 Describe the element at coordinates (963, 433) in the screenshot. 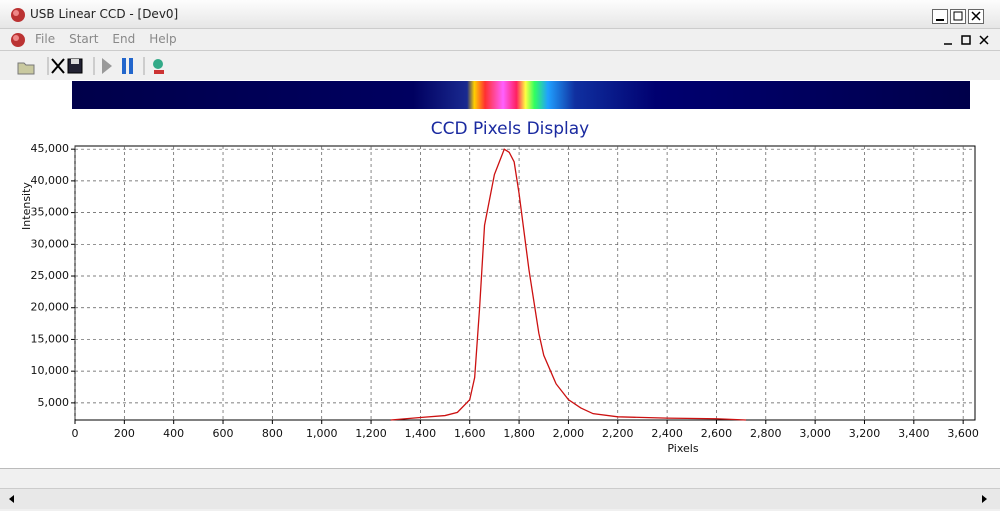

I see `x-tick-label: 3,600` at that location.